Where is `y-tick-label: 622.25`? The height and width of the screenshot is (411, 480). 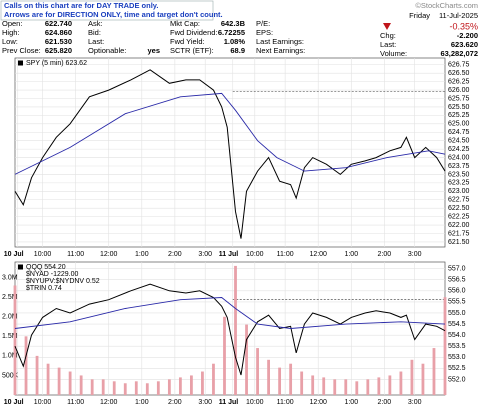 y-tick-label: 622.25 is located at coordinates (459, 216).